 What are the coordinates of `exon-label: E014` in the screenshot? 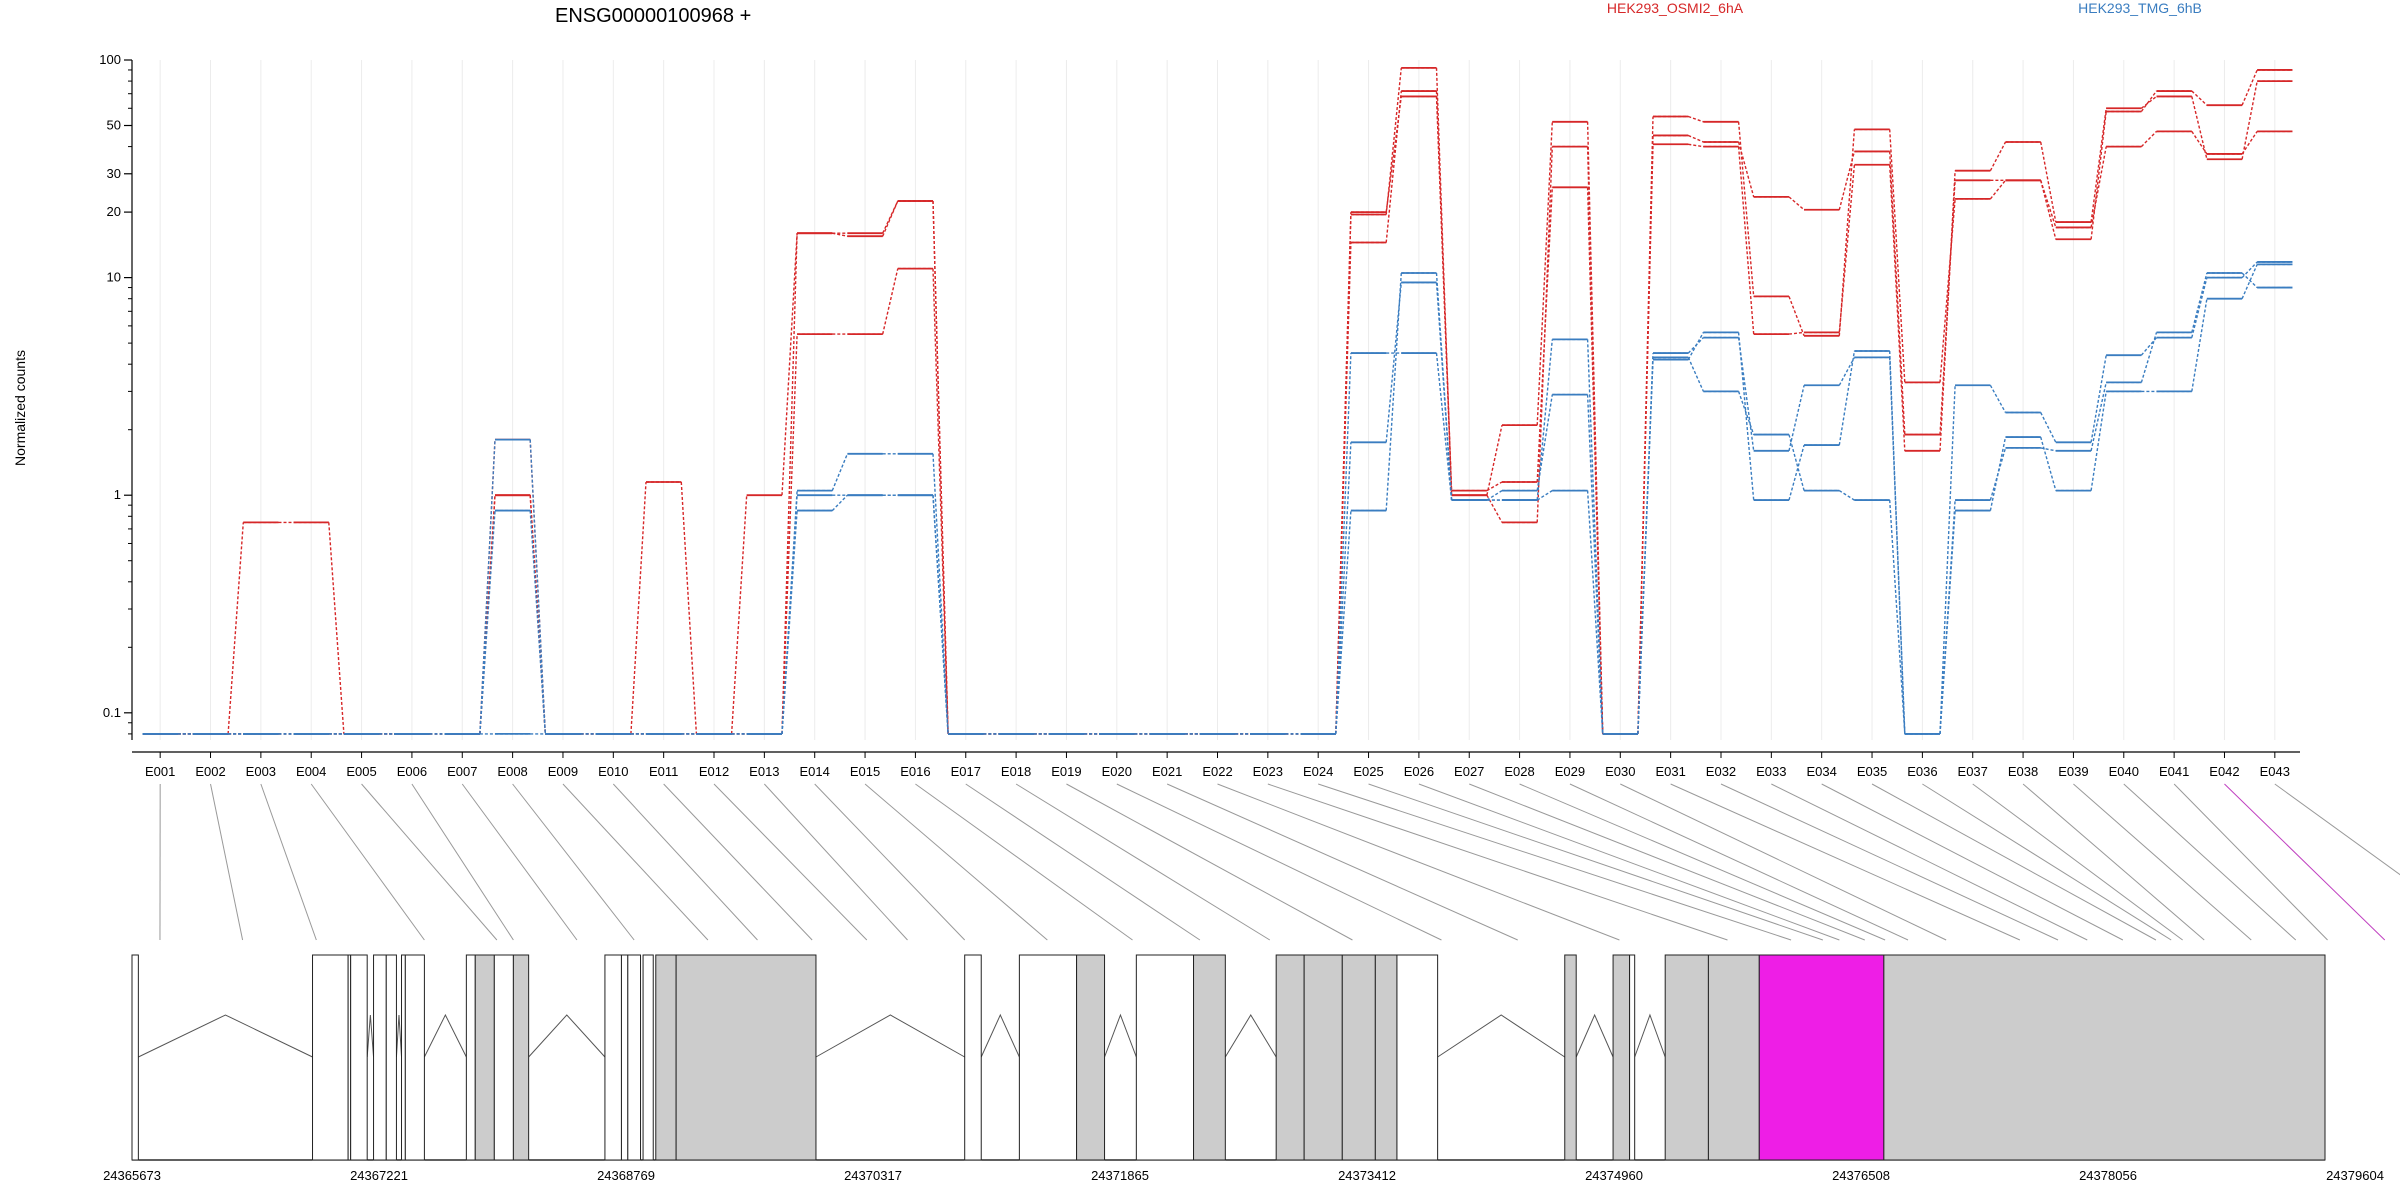 It's located at (815, 771).